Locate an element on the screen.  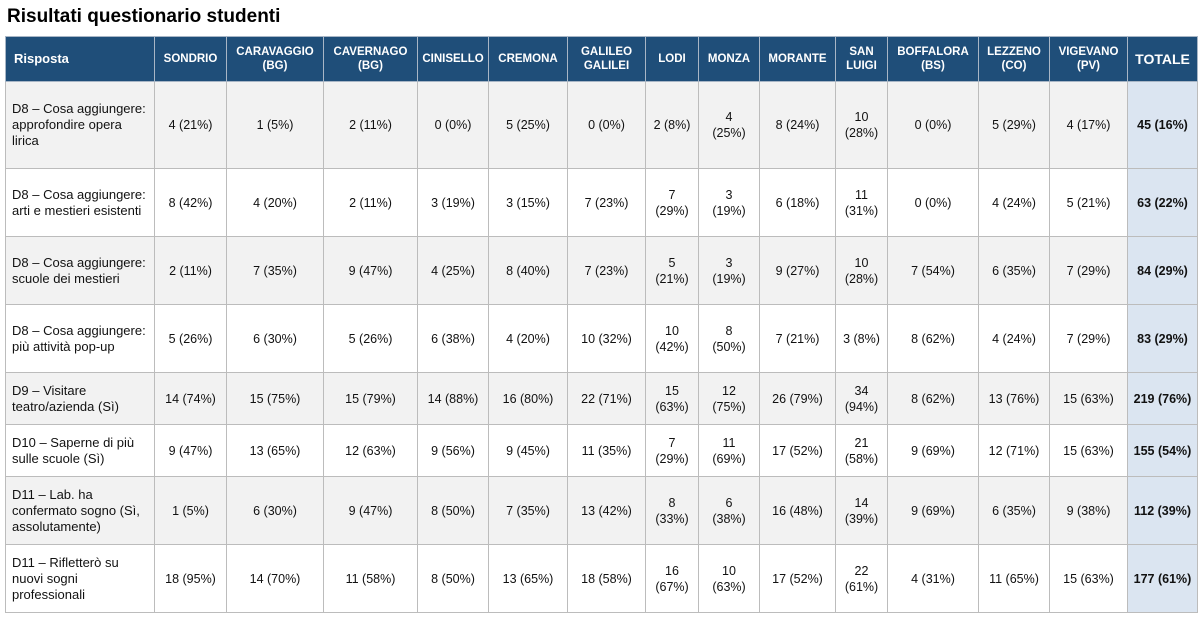
table-cell: 7 (23%) is located at coordinates (606, 202).